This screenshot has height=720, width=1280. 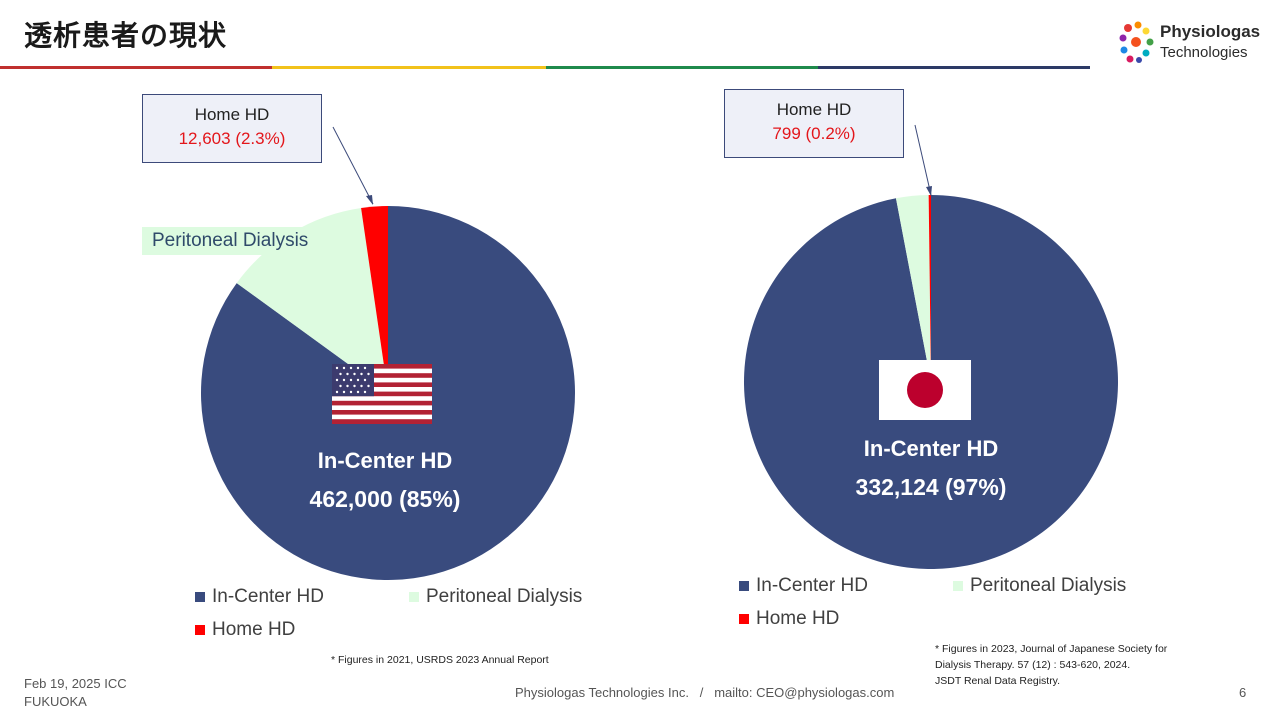 I want to click on logo-name: Physiologas, so click(x=1210, y=31).